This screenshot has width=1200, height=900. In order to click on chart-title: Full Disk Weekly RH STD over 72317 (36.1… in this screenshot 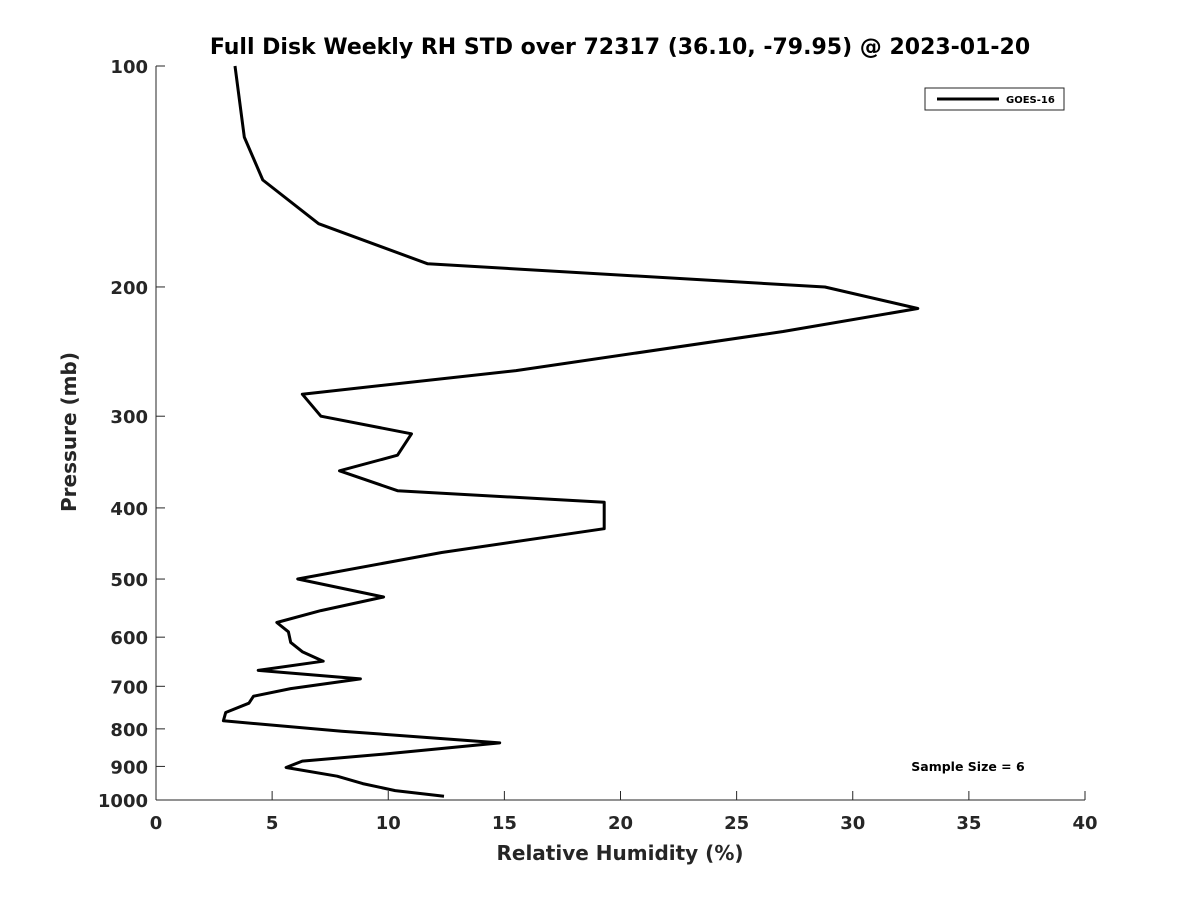, I will do `click(620, 47)`.